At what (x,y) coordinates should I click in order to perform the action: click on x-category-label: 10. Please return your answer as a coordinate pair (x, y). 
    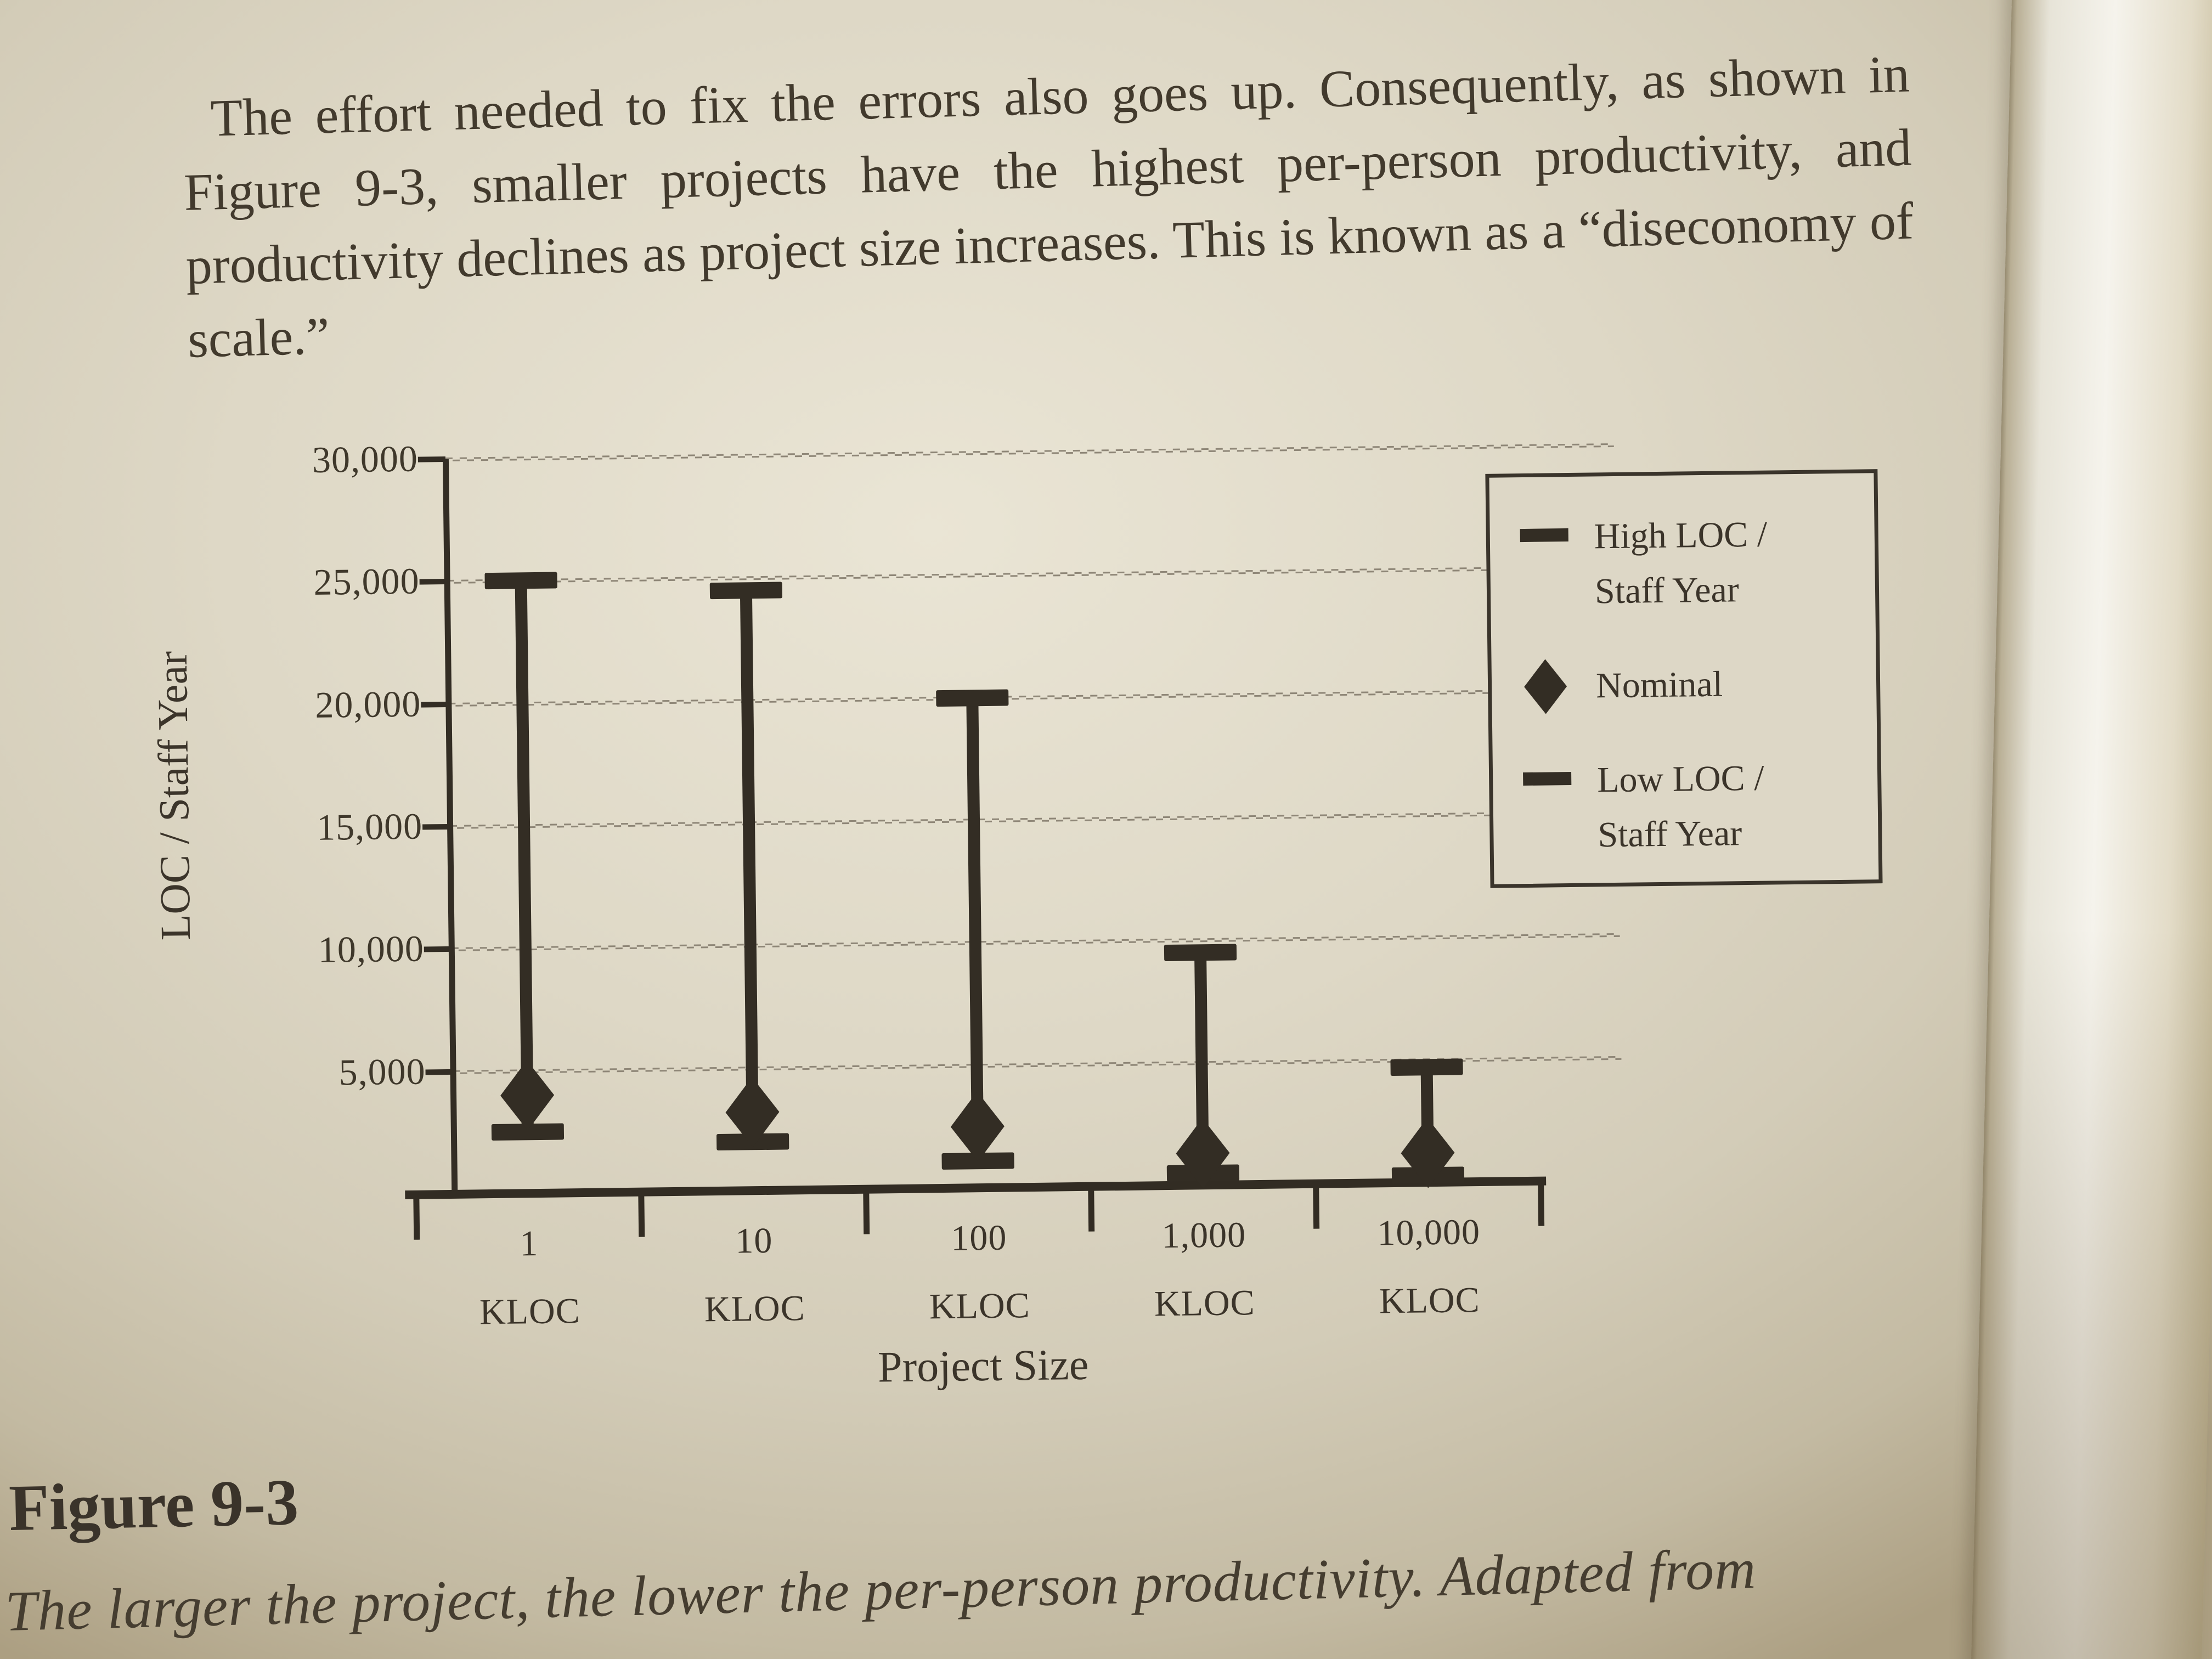
    Looking at the image, I should click on (754, 1241).